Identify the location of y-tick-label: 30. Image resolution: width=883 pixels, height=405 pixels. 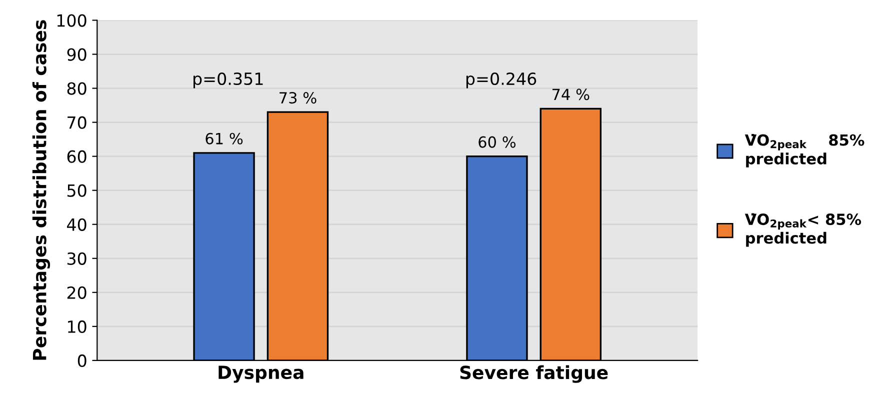
(76, 258).